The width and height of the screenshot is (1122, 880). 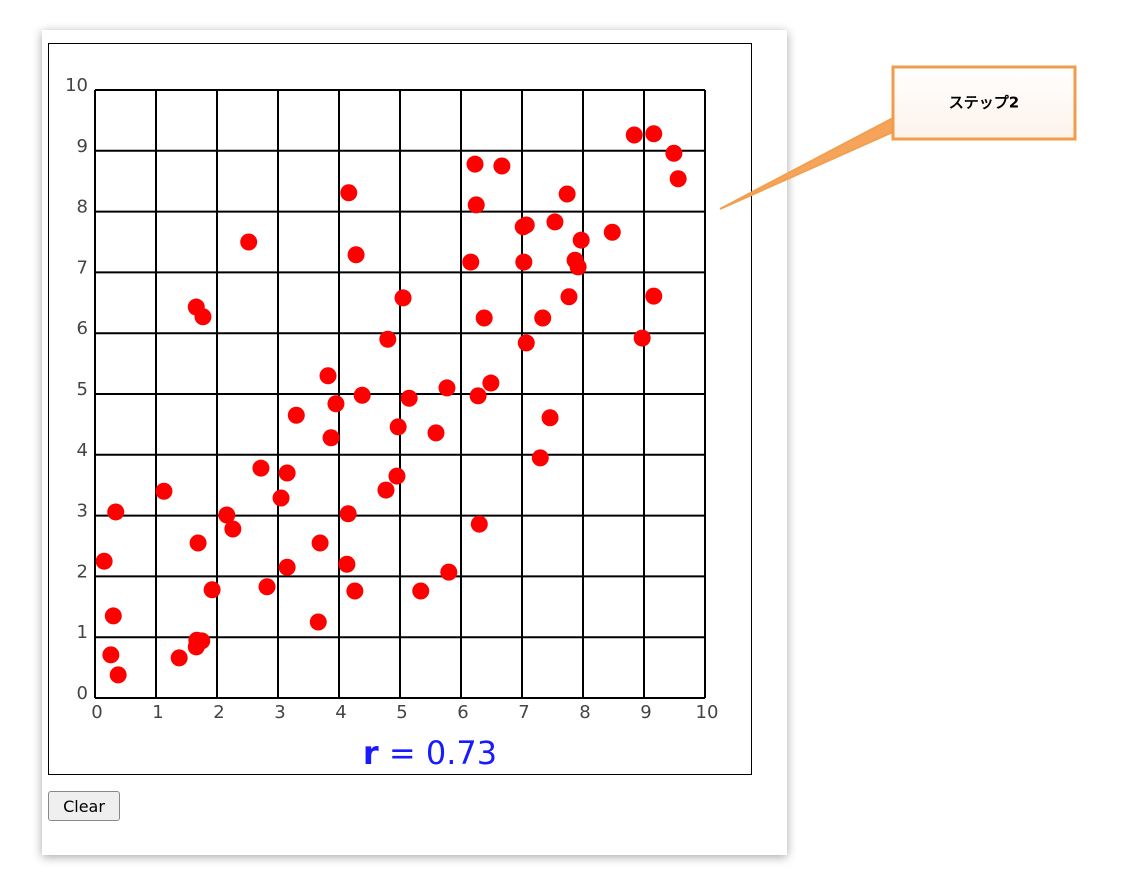 What do you see at coordinates (584, 712) in the screenshot?
I see `x-tick-label: 8` at bounding box center [584, 712].